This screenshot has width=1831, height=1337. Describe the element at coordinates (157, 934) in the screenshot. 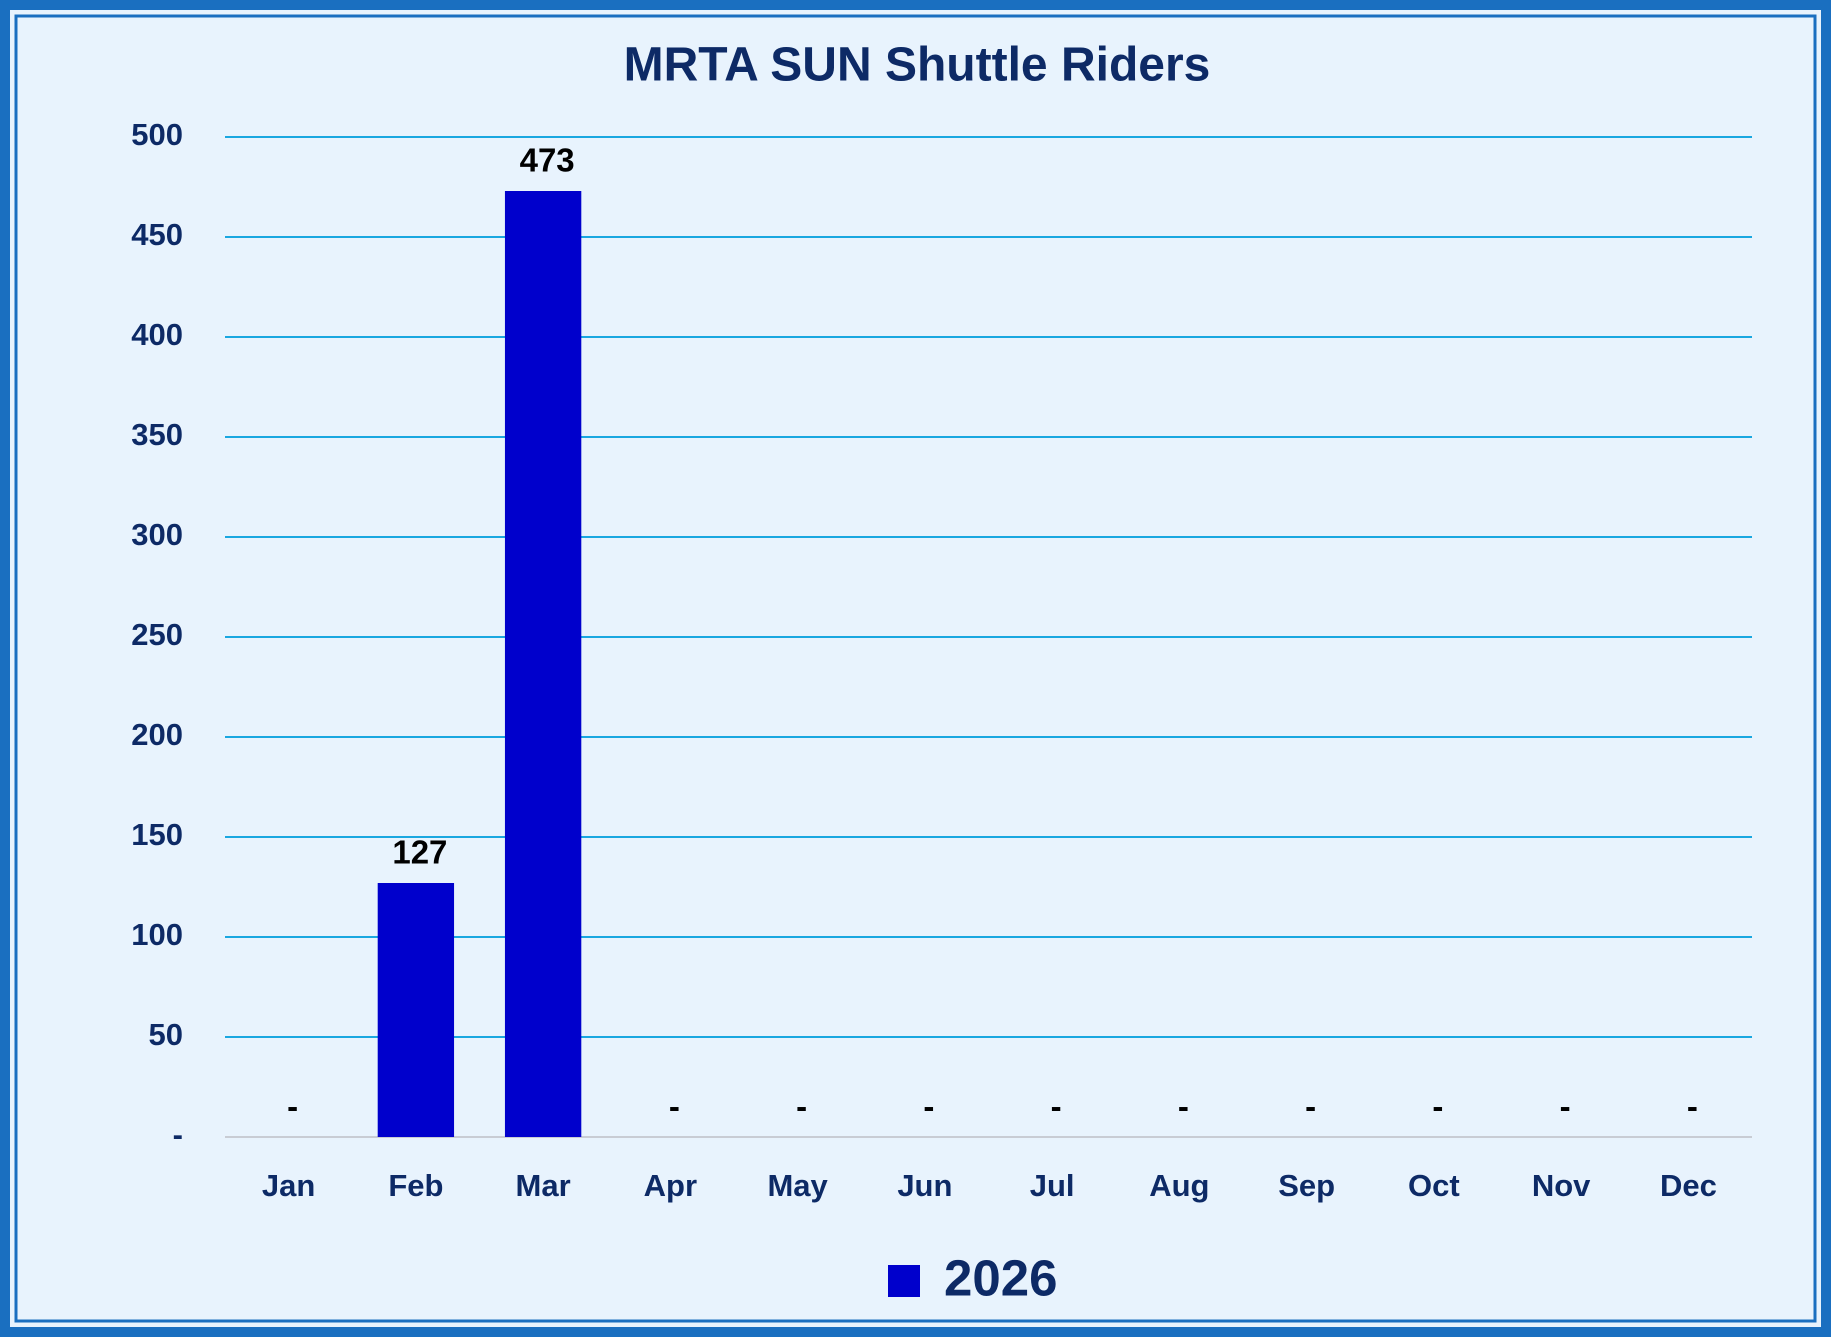

I see `y-tick-label: 100` at that location.